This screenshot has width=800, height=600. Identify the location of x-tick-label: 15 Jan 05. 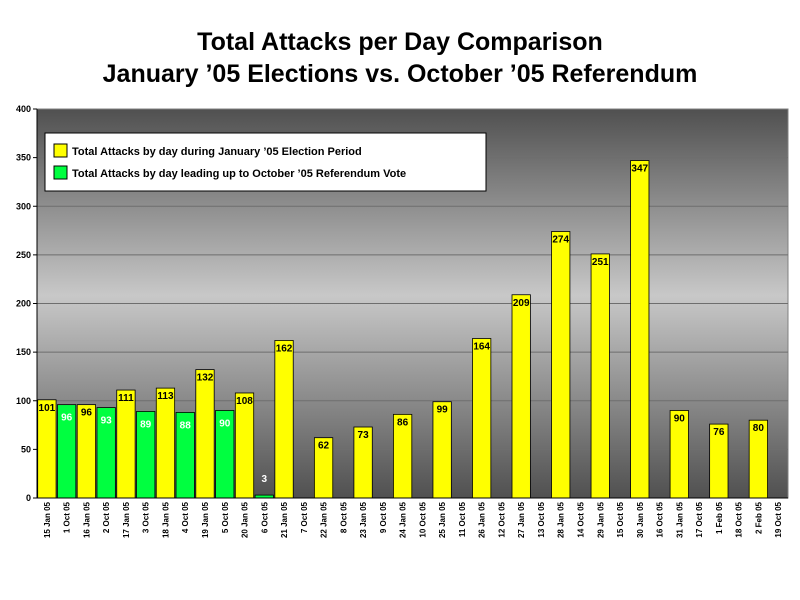
(47, 519).